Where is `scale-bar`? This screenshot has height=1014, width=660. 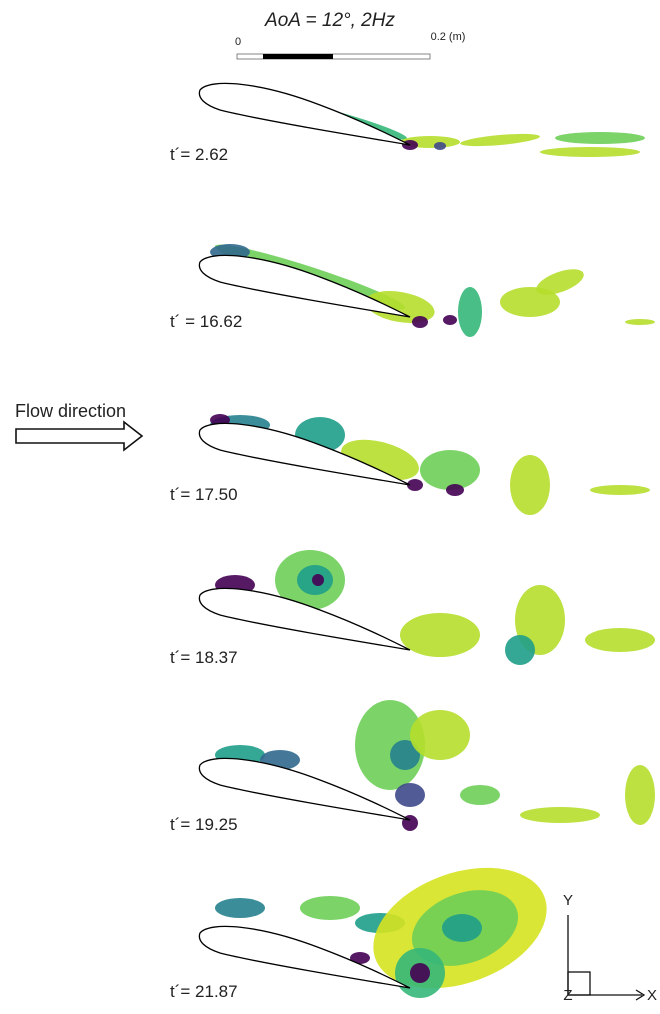
scale-bar is located at coordinates (333, 56).